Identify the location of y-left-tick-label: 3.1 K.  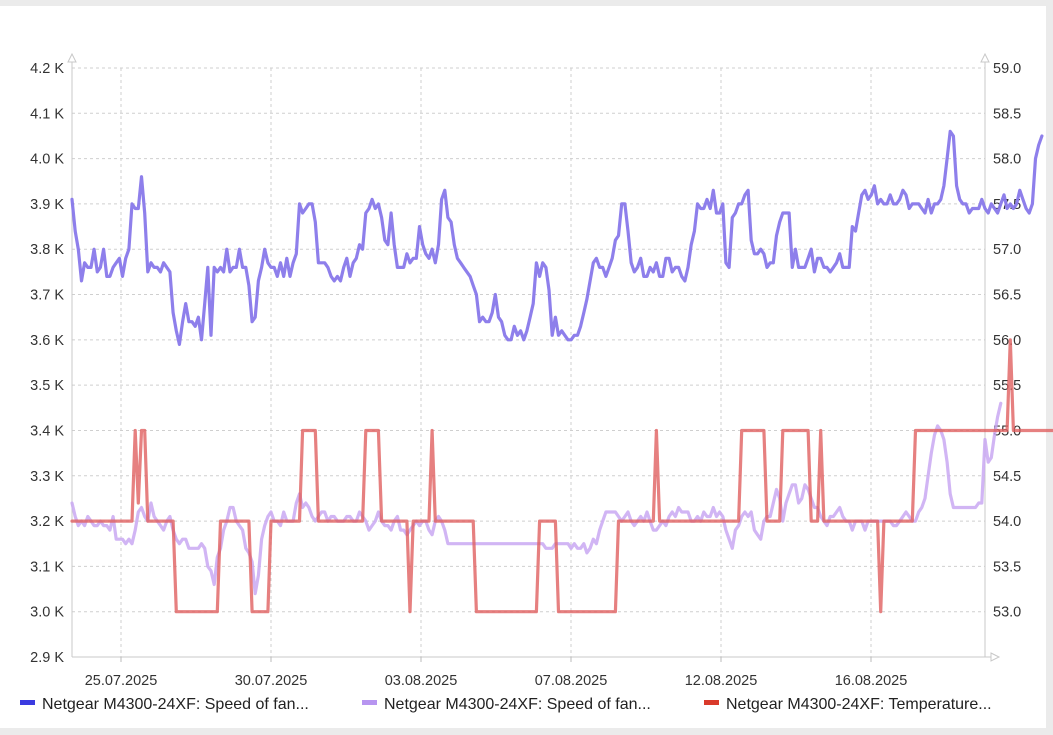
(47, 567).